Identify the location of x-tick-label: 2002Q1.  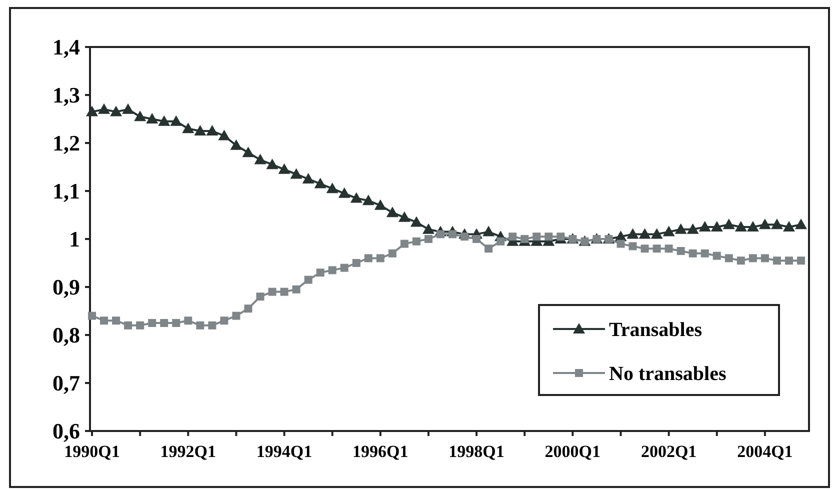
(668, 451).